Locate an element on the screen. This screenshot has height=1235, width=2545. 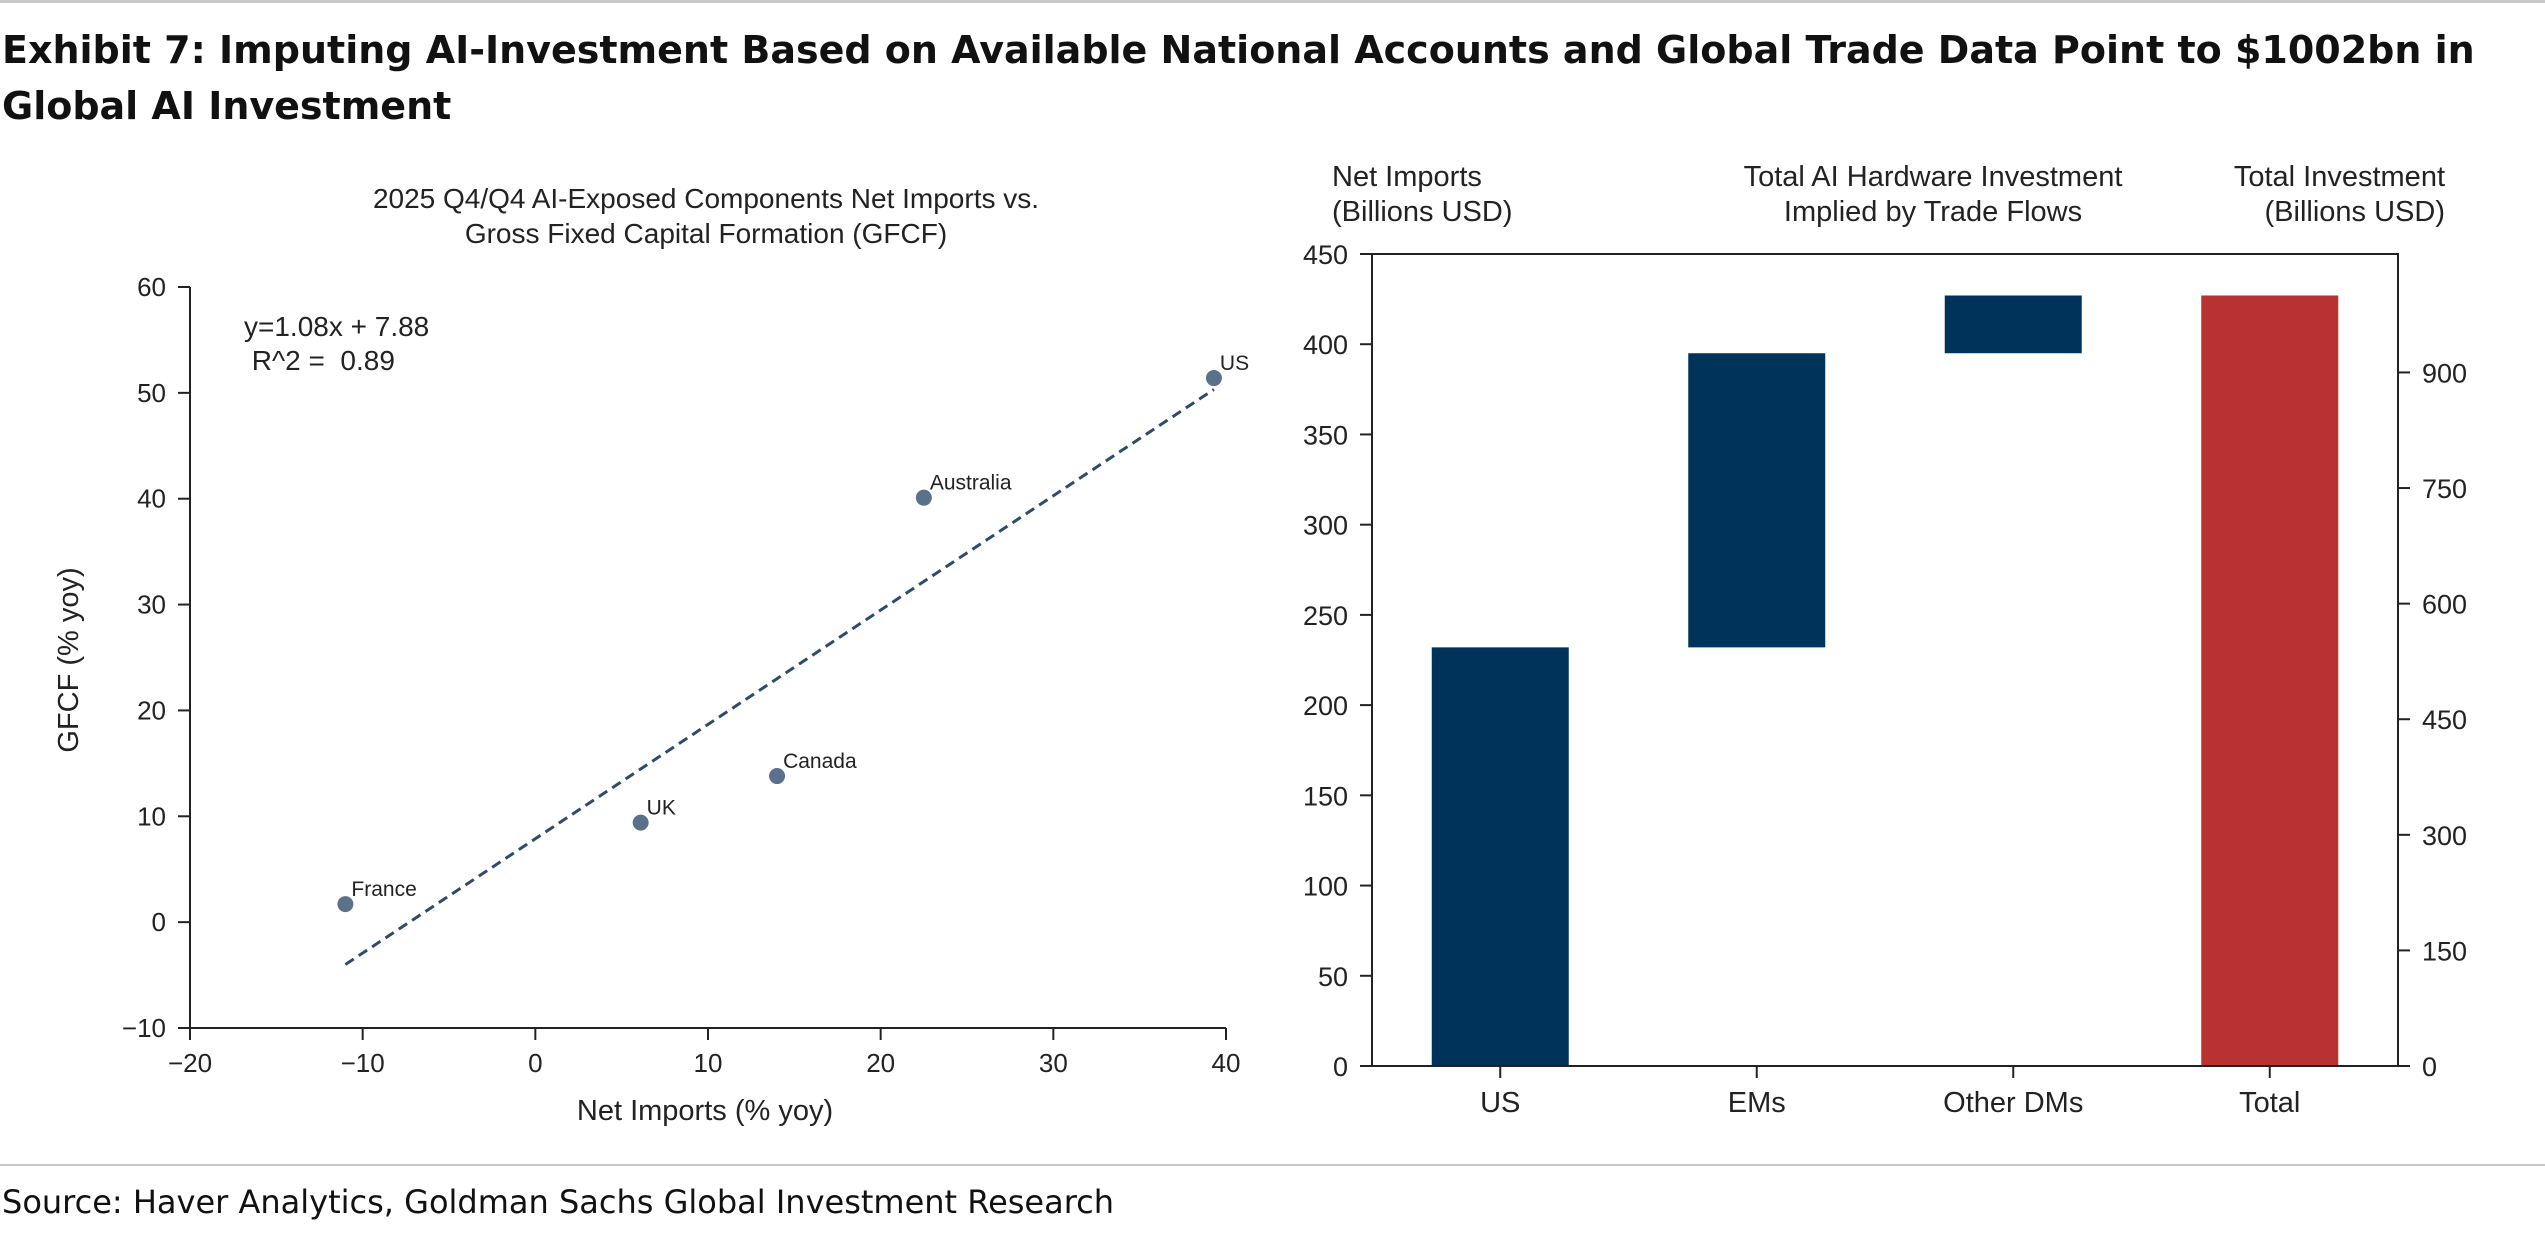
scatter-y-tick-label: 0 is located at coordinates (159, 922).